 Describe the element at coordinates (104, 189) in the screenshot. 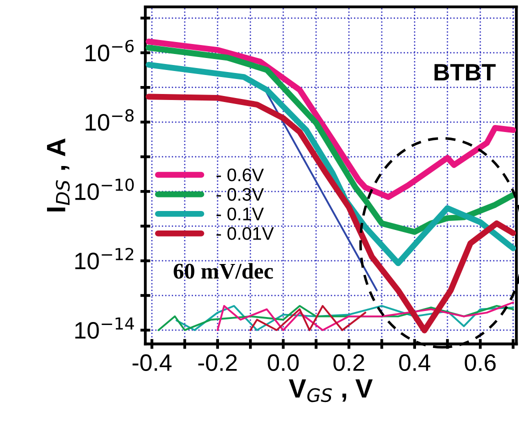

I see `y-tick-label: 10$^{−10}$` at that location.